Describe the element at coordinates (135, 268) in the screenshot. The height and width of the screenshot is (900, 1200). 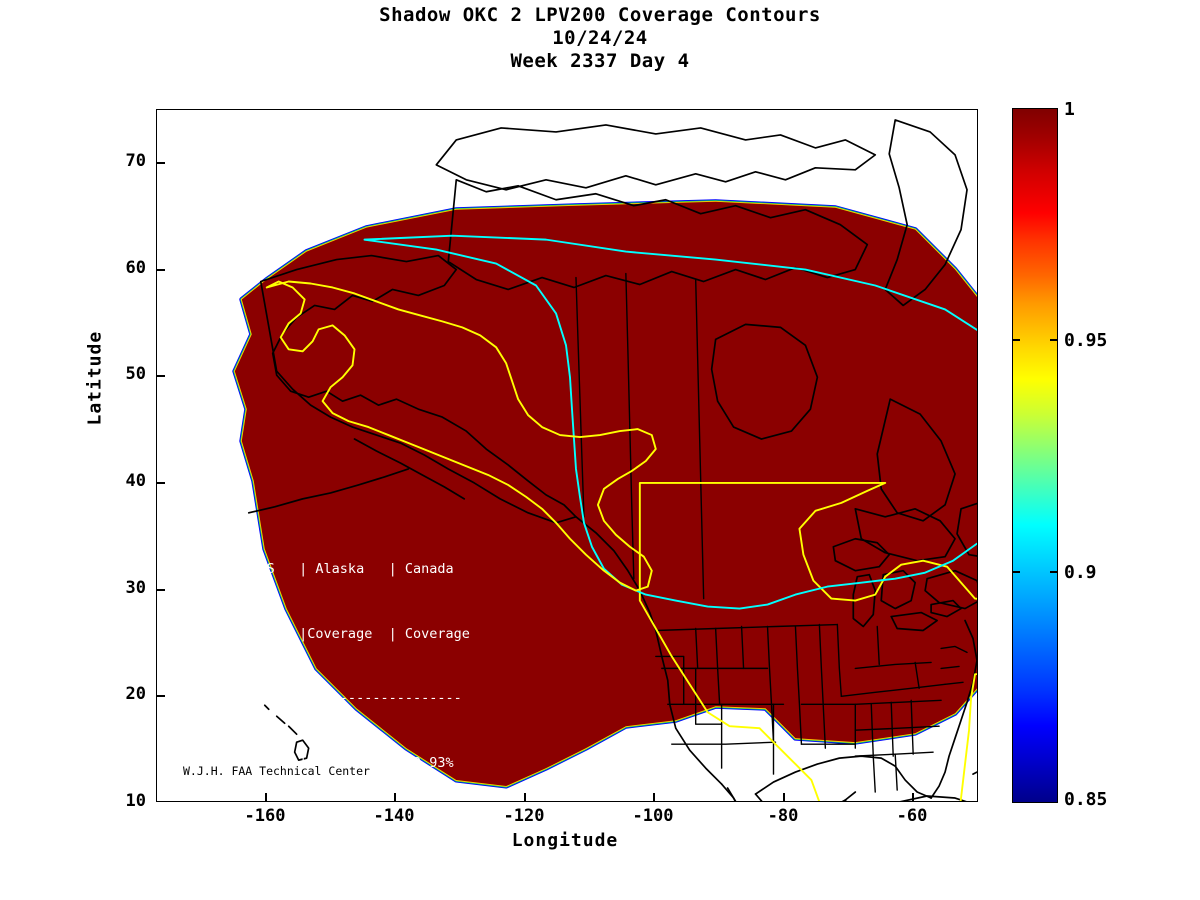
I see `ytick-label-60: 60` at that location.